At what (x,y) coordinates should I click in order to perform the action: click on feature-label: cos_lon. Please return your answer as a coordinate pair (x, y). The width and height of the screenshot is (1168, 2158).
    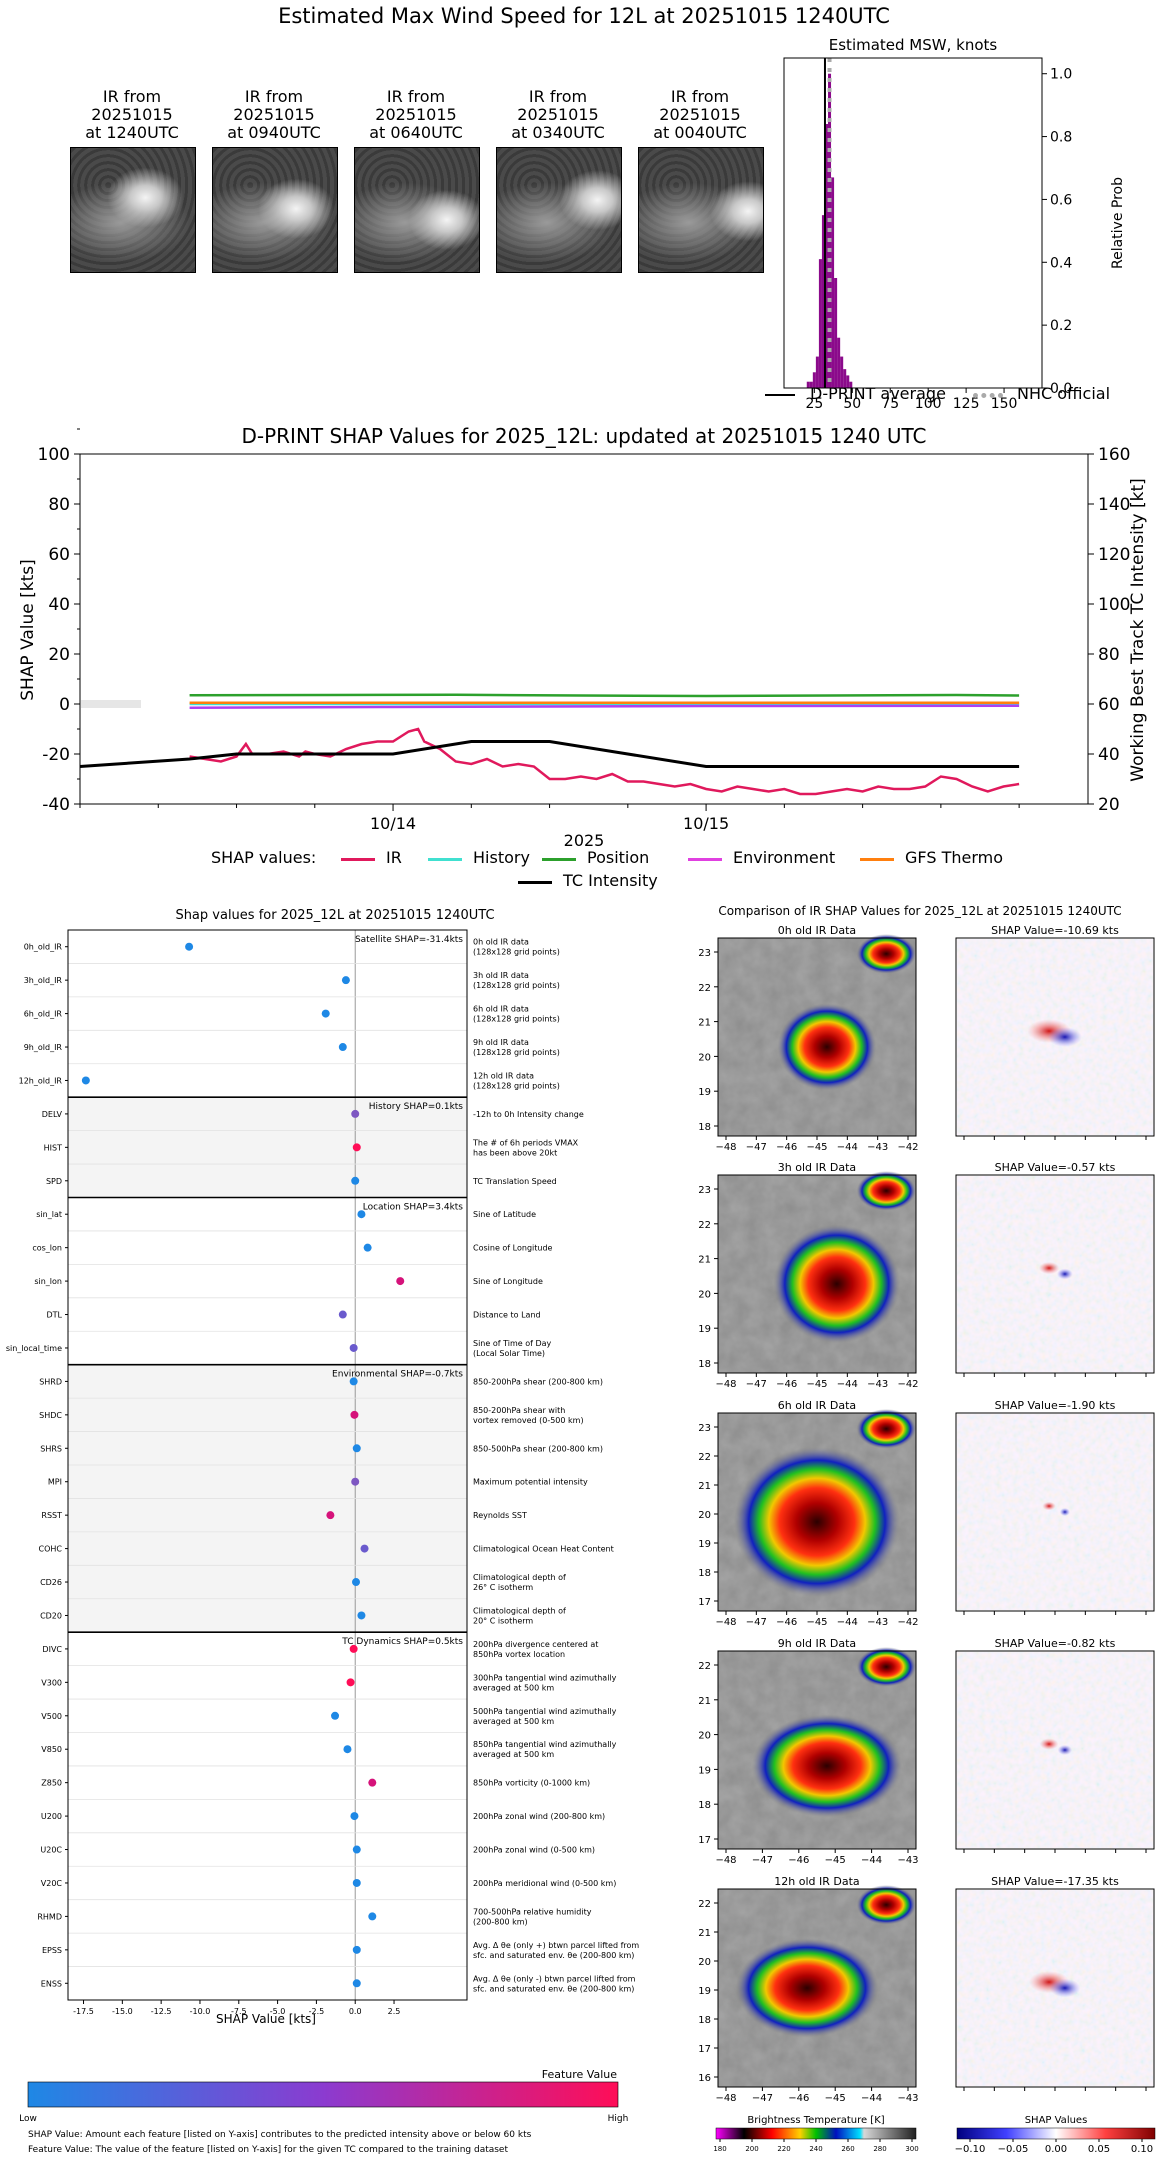
    Looking at the image, I should click on (47, 1248).